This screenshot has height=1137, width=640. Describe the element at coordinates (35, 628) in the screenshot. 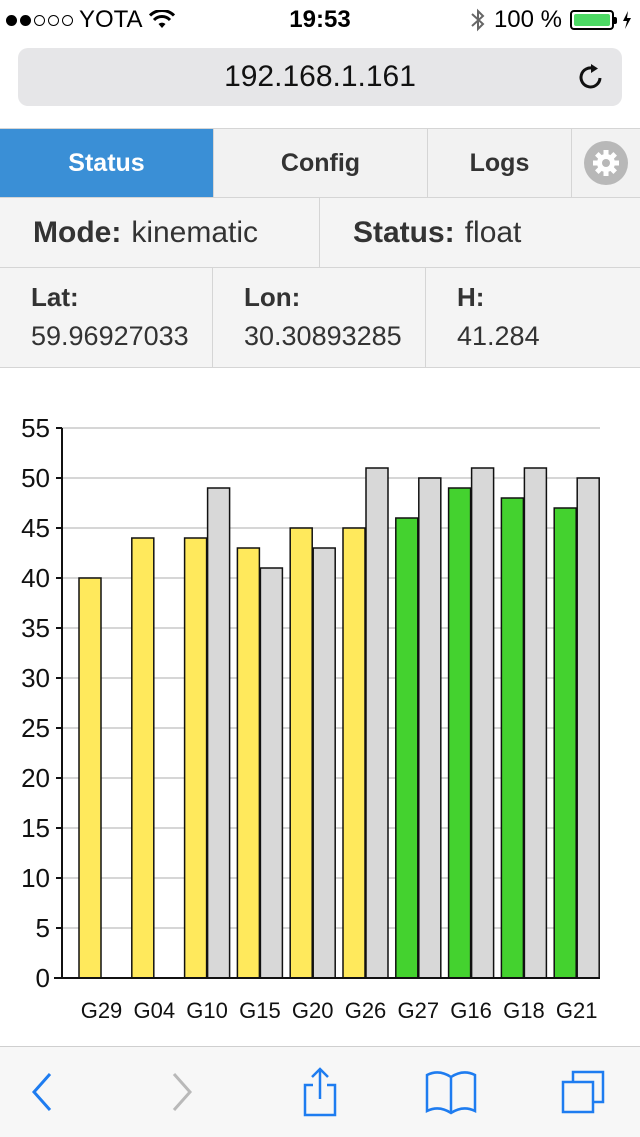

I see `y-tick-label: 35` at that location.